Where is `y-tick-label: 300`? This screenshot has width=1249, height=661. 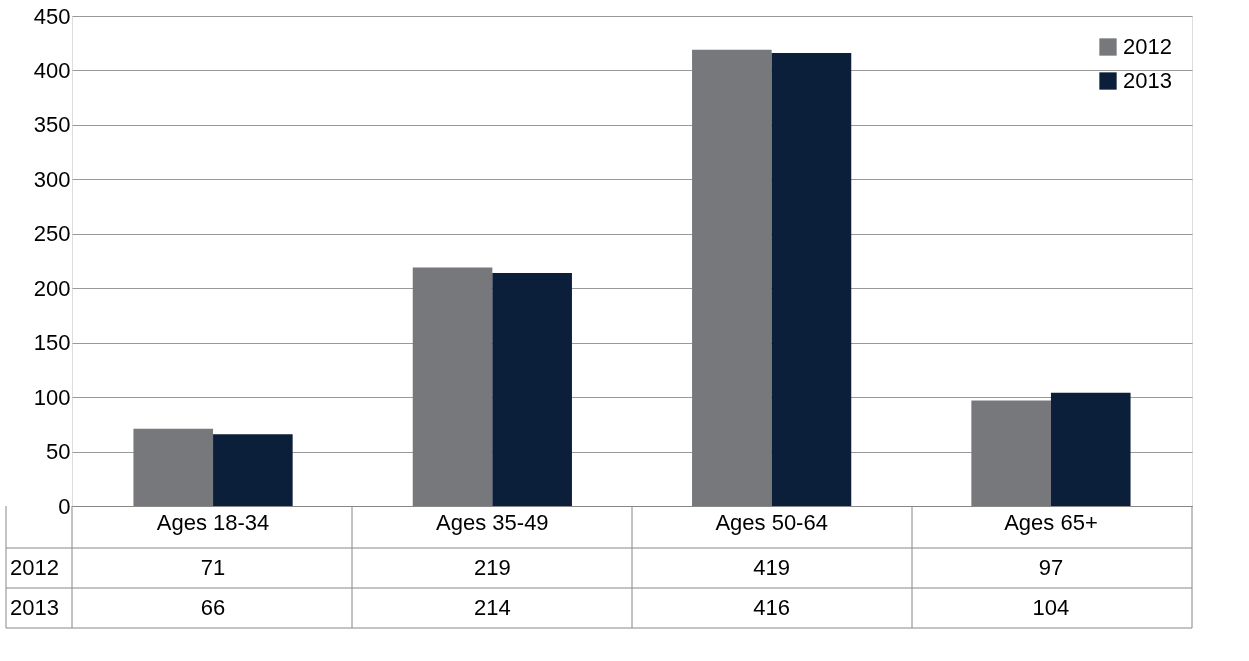
y-tick-label: 300 is located at coordinates (52, 179).